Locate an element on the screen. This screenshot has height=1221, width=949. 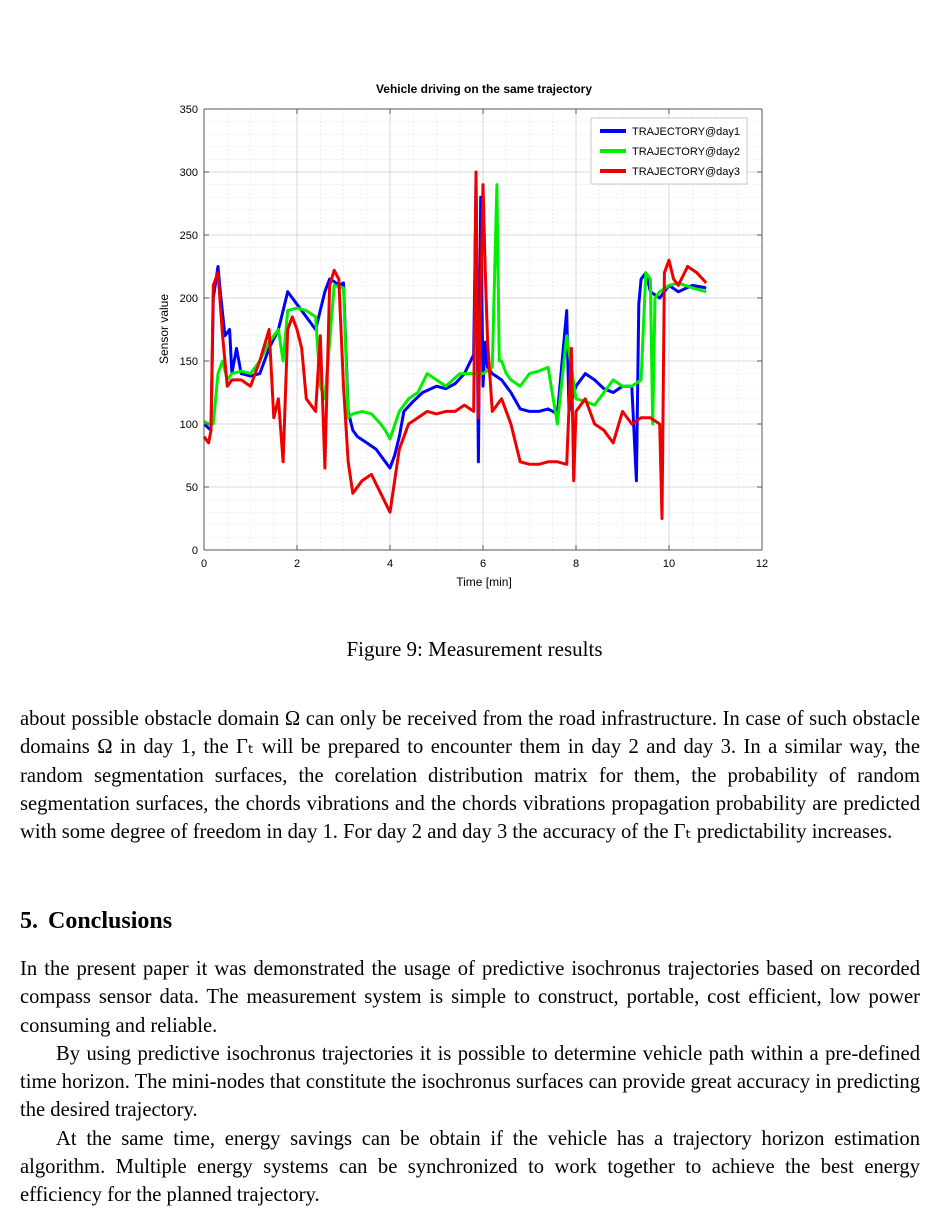
y-tick-label: 150 is located at coordinates (189, 362).